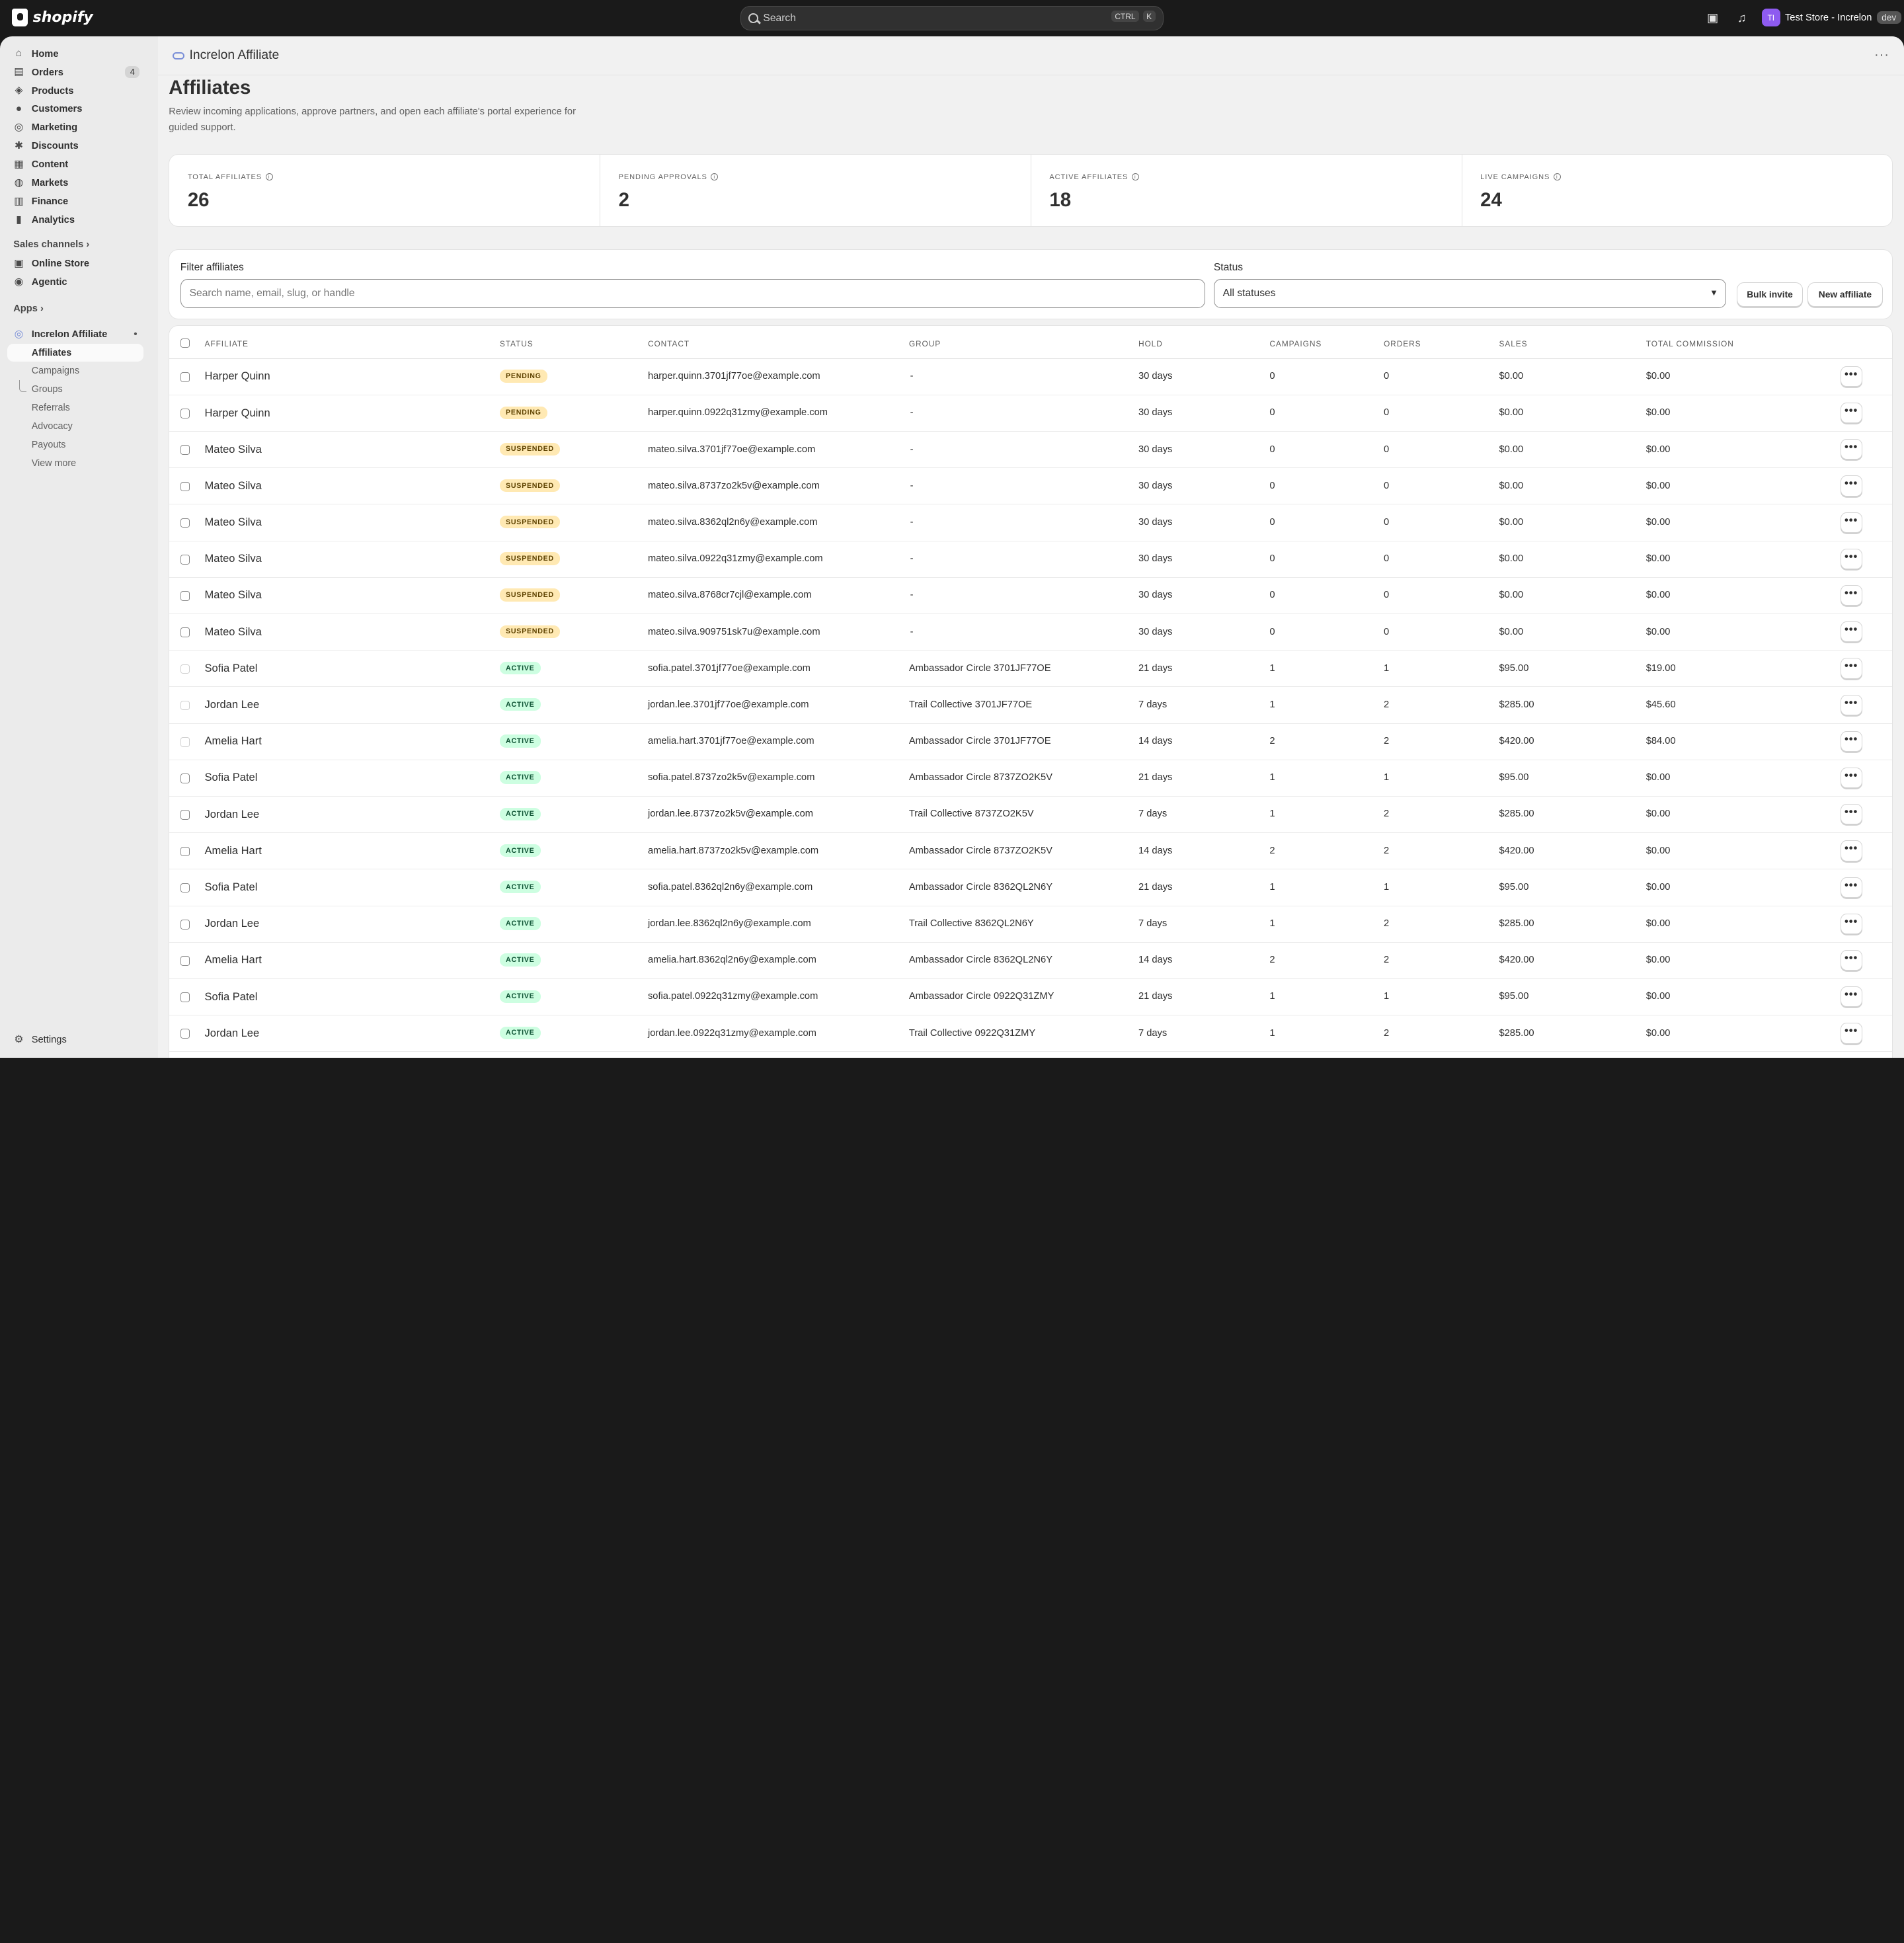  I want to click on column-header-affiliate: AFFILIATE, so click(226, 344).